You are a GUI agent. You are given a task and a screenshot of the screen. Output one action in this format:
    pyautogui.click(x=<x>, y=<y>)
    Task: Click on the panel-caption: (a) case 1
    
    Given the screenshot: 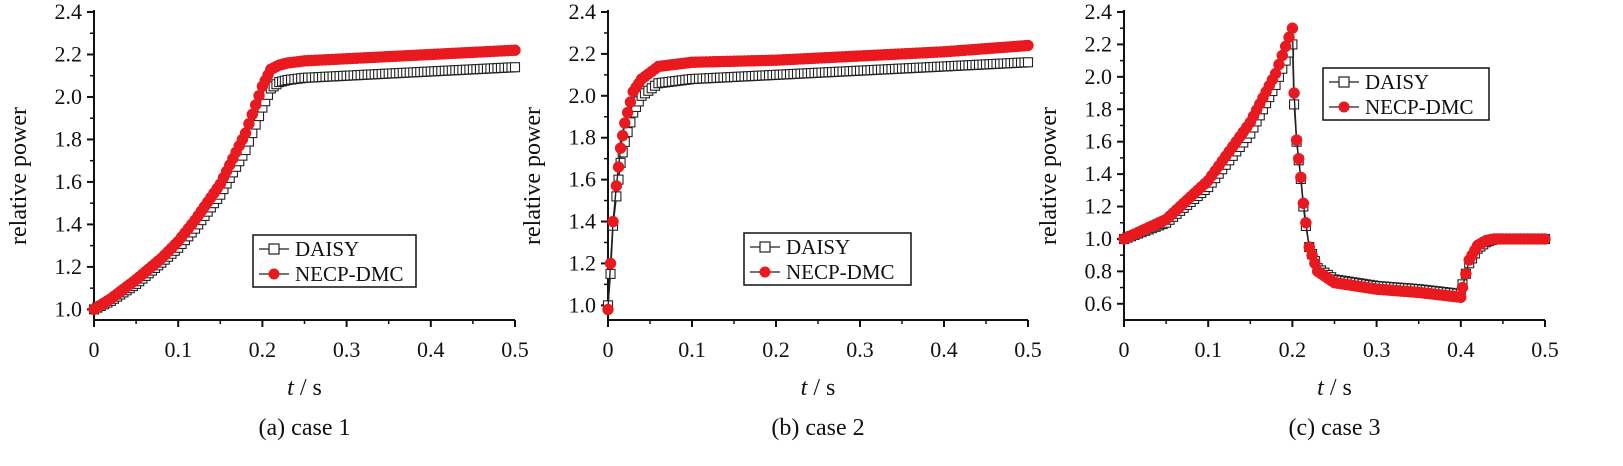 What is the action you would take?
    pyautogui.click(x=305, y=428)
    